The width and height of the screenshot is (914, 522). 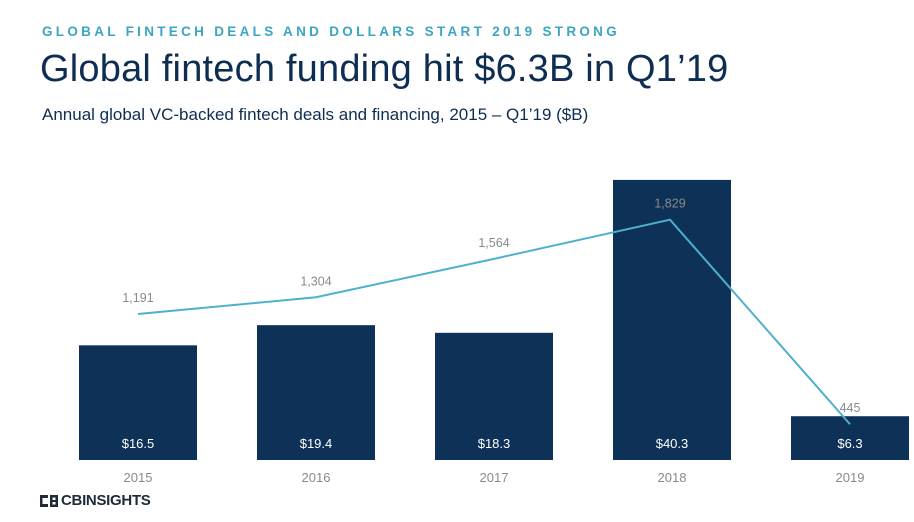 I want to click on bar-value-label: $16.5, so click(x=138, y=443).